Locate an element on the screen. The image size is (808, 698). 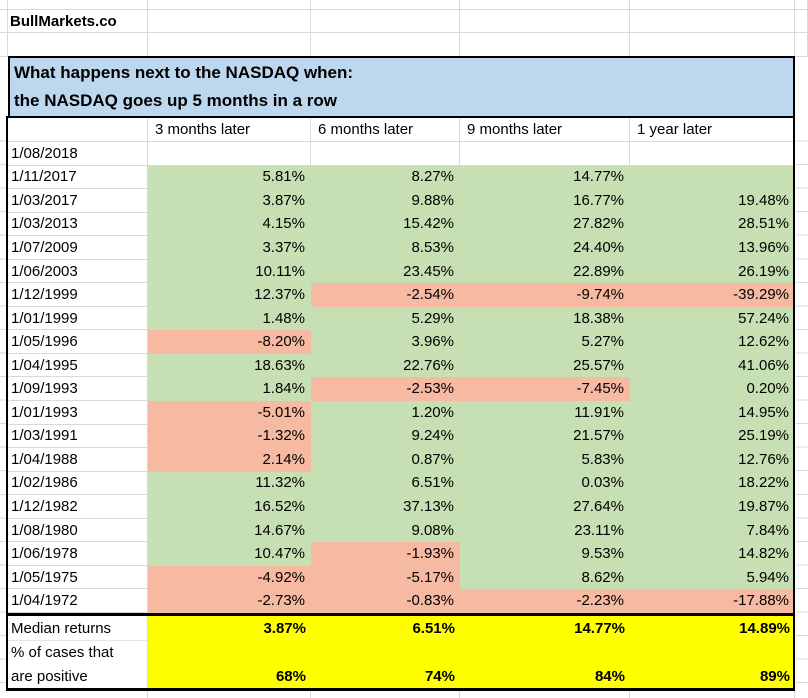
return-cell: -17.88% is located at coordinates (712, 601).